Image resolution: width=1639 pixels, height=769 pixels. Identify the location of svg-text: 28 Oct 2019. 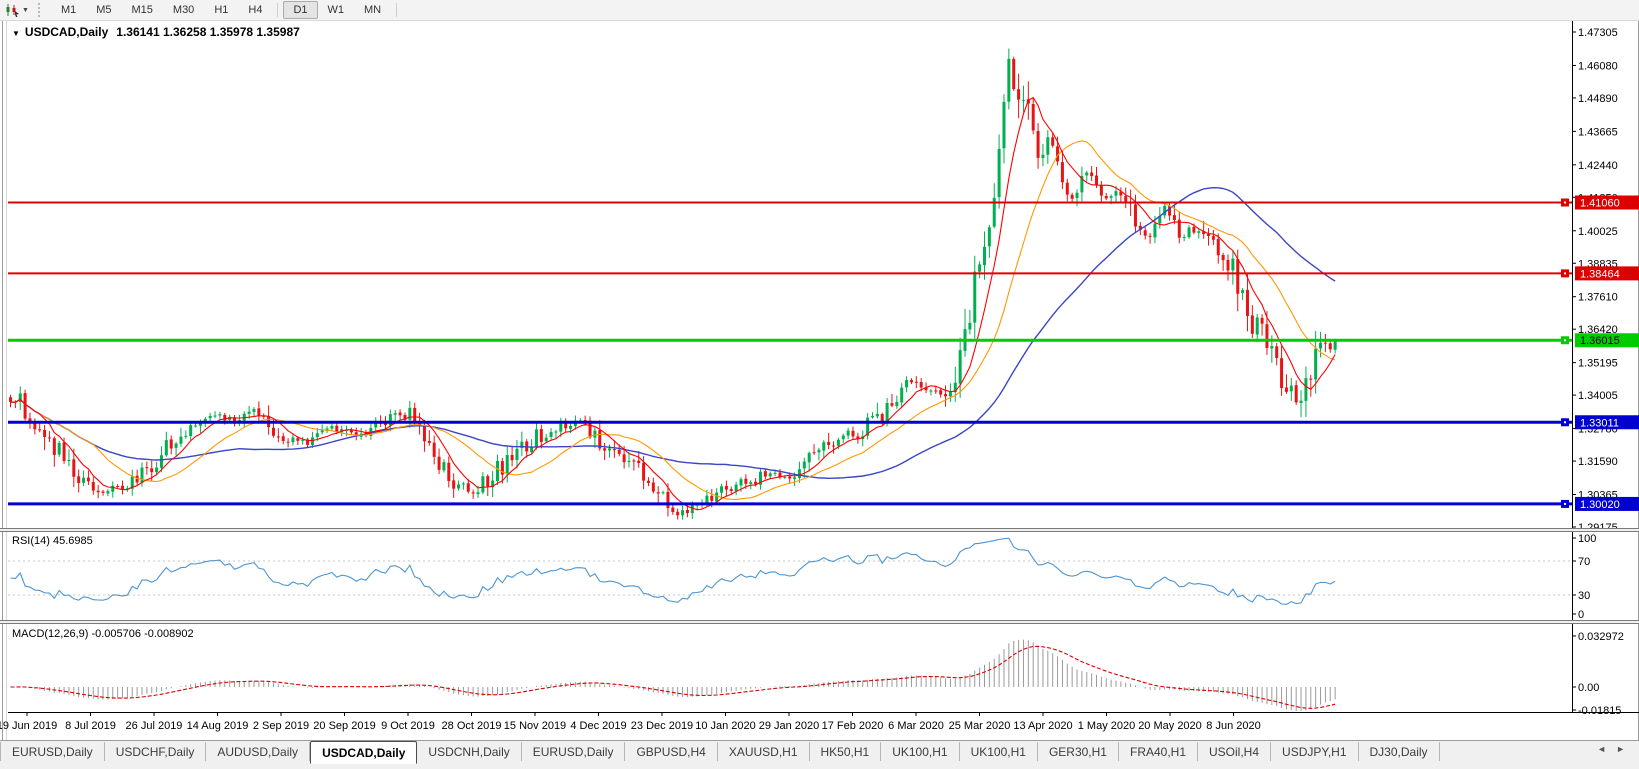
(472, 726).